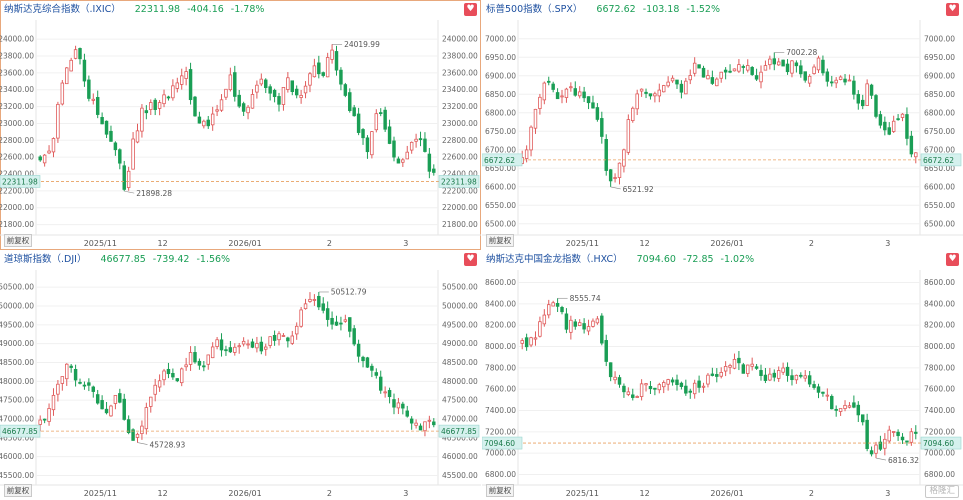 This screenshot has width=963, height=500. Describe the element at coordinates (801, 52) in the screenshot. I see `high-annotation: 7002.28` at that location.